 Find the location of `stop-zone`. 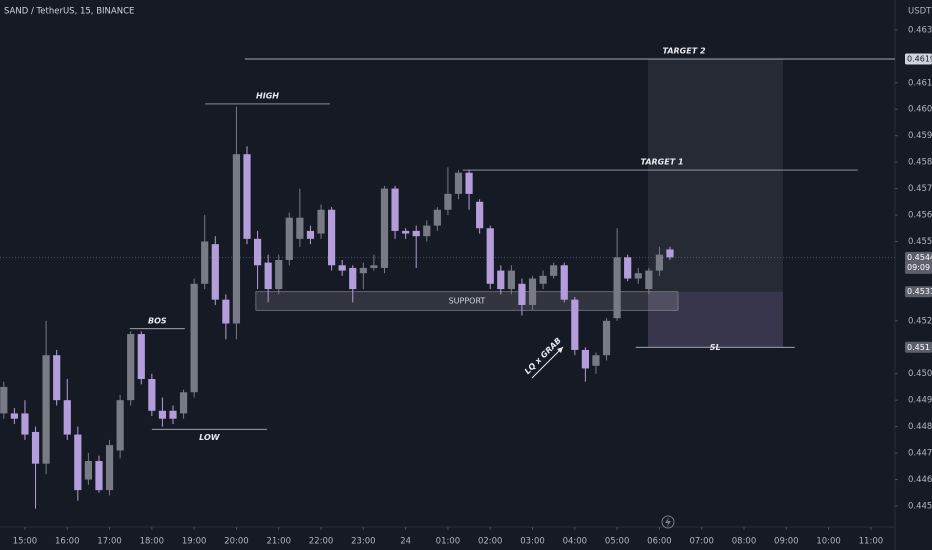

stop-zone is located at coordinates (715, 319).